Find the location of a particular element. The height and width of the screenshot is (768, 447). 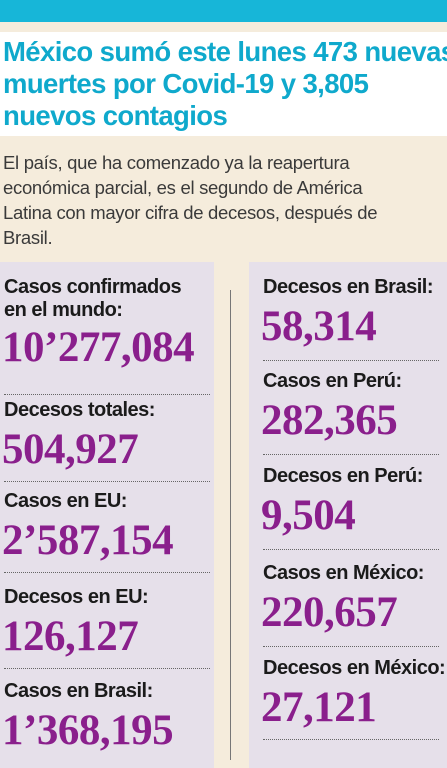

stat-casos-eu: Casos en EU: 2’587,154 is located at coordinates (107, 531).